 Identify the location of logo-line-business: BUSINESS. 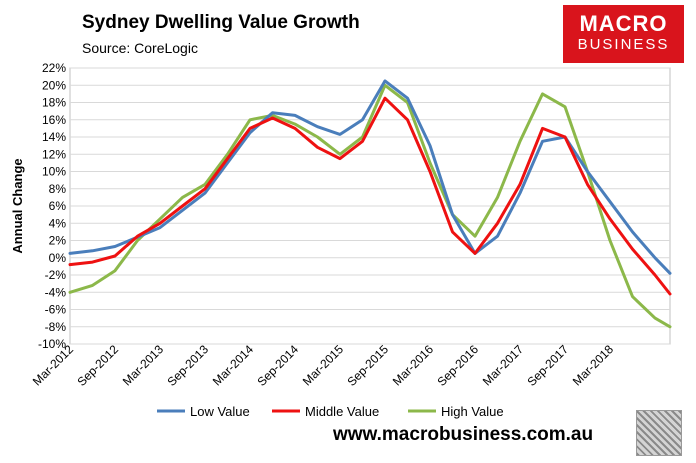
(623, 44).